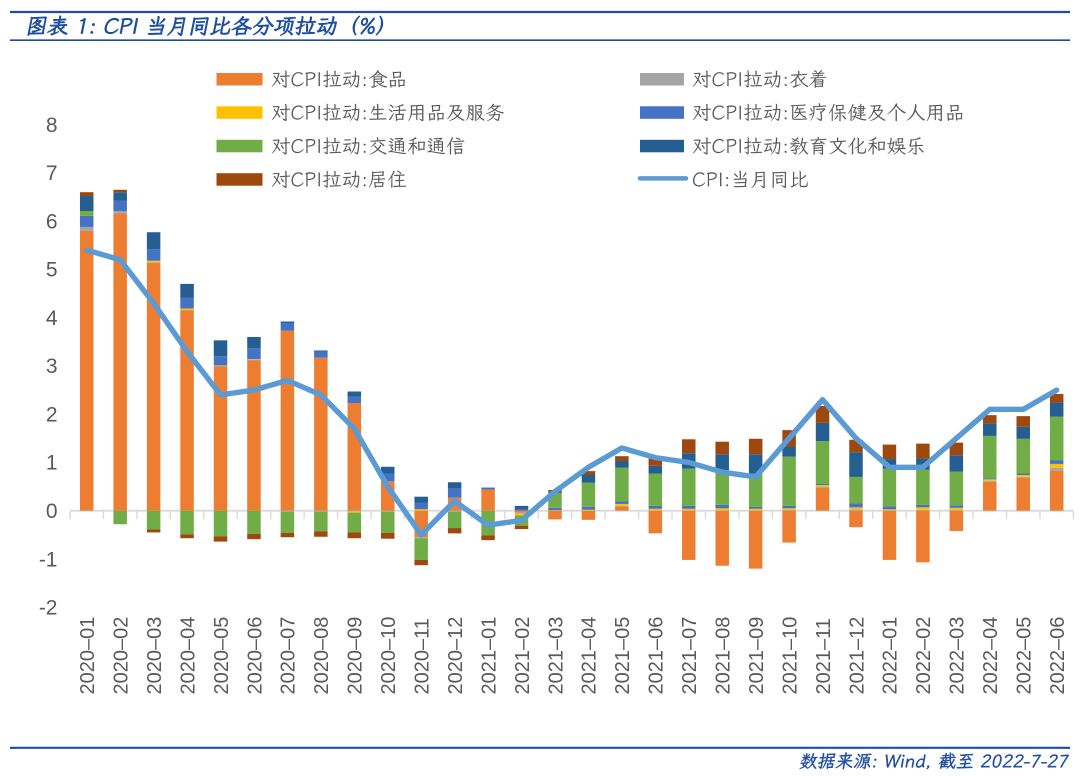 Image resolution: width=1080 pixels, height=776 pixels. What do you see at coordinates (52, 463) in the screenshot?
I see `svg-text: 1` at bounding box center [52, 463].